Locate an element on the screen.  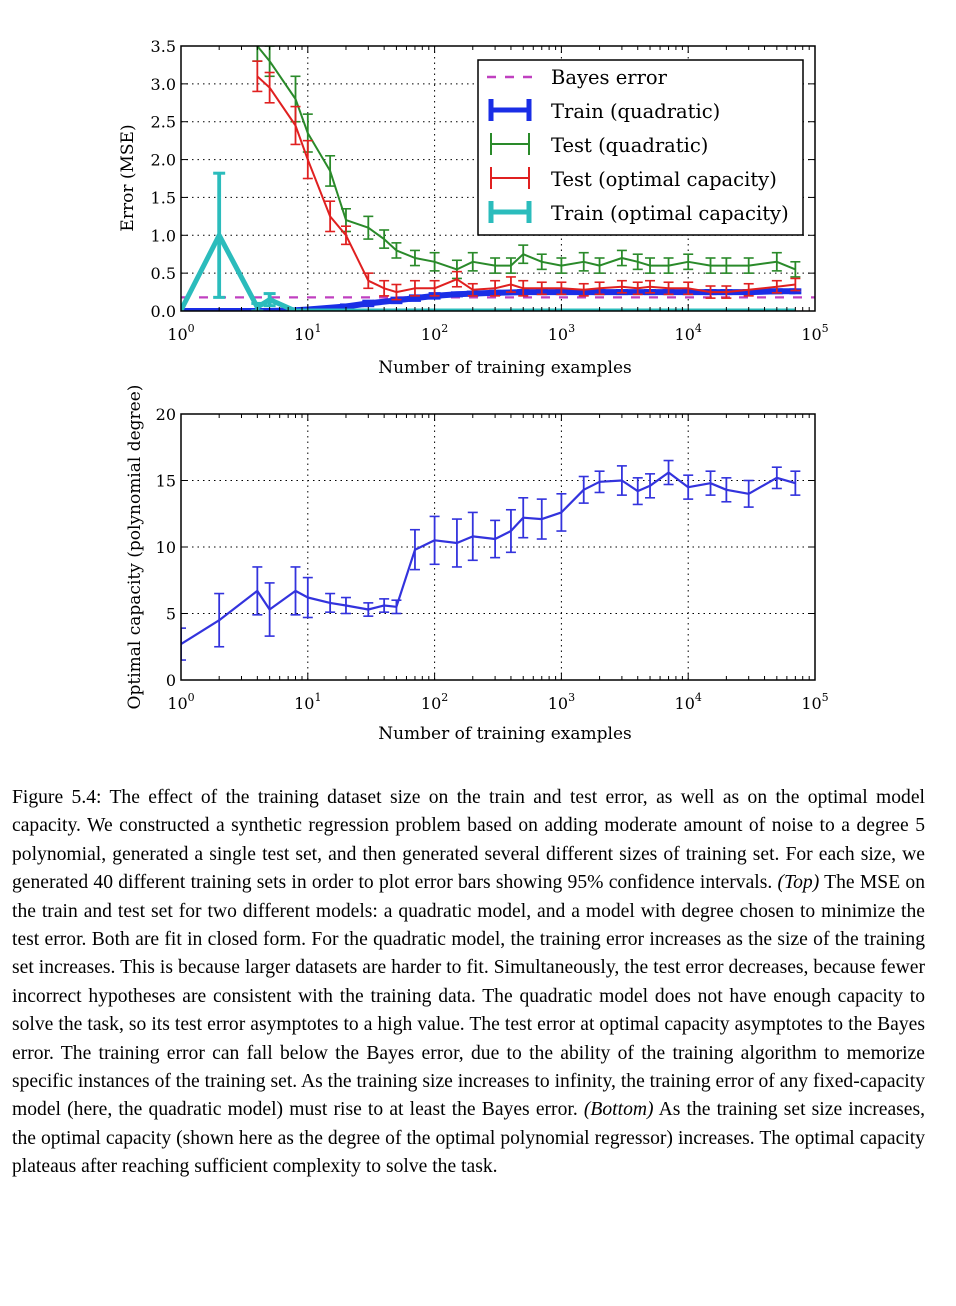
legend-box is located at coordinates (640, 147).